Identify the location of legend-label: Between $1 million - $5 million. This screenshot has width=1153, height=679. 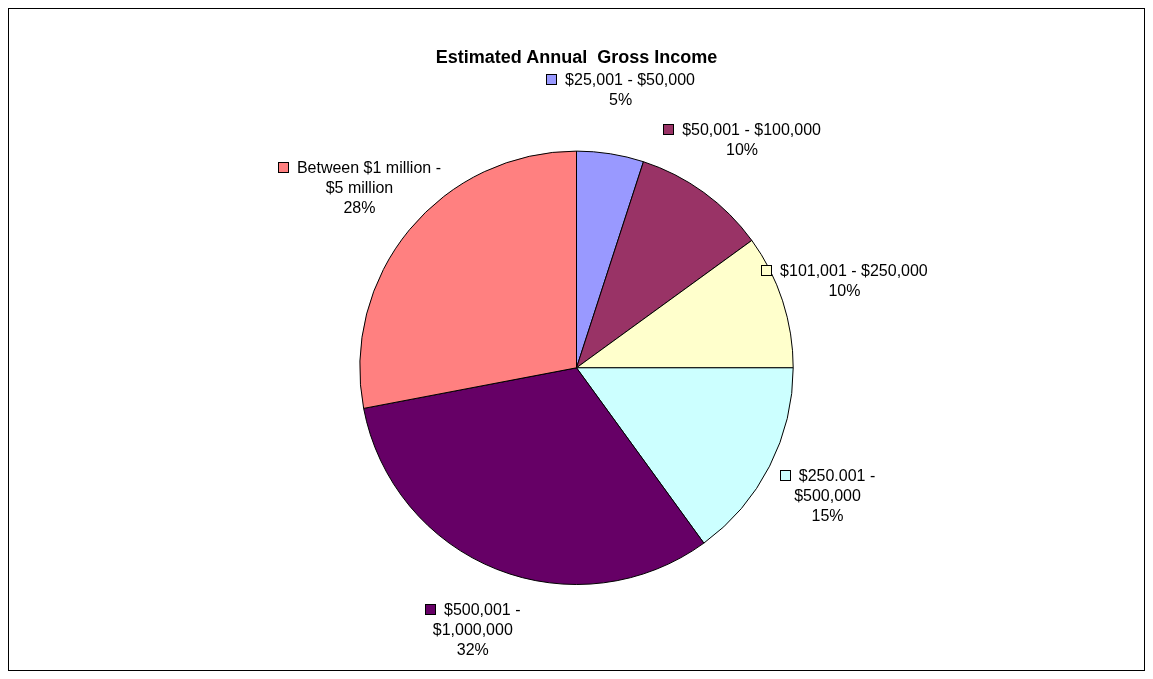
(368, 178).